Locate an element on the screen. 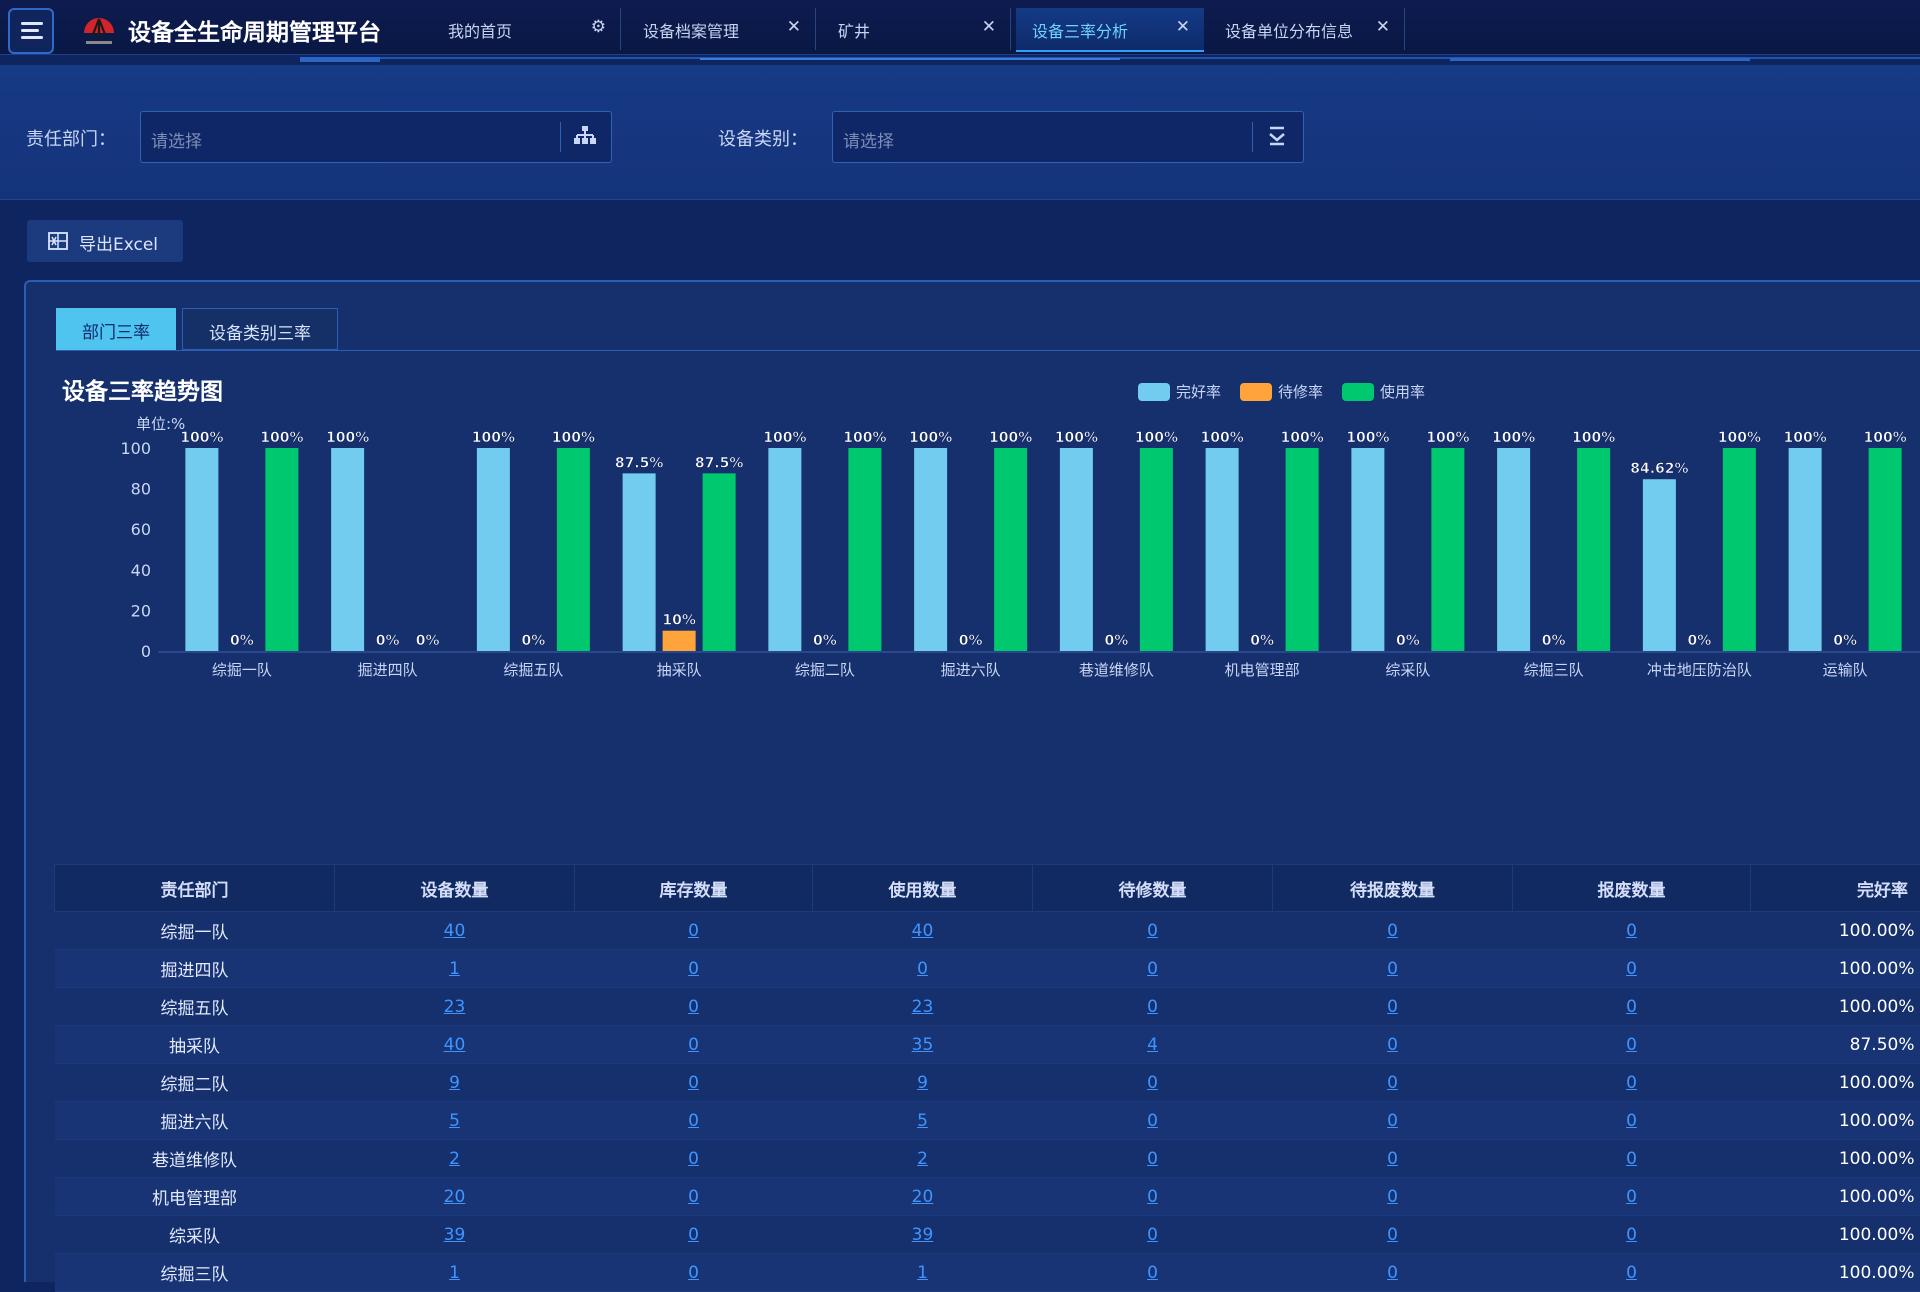 The height and width of the screenshot is (1292, 1920). count-cell: 5 is located at coordinates (455, 1121).